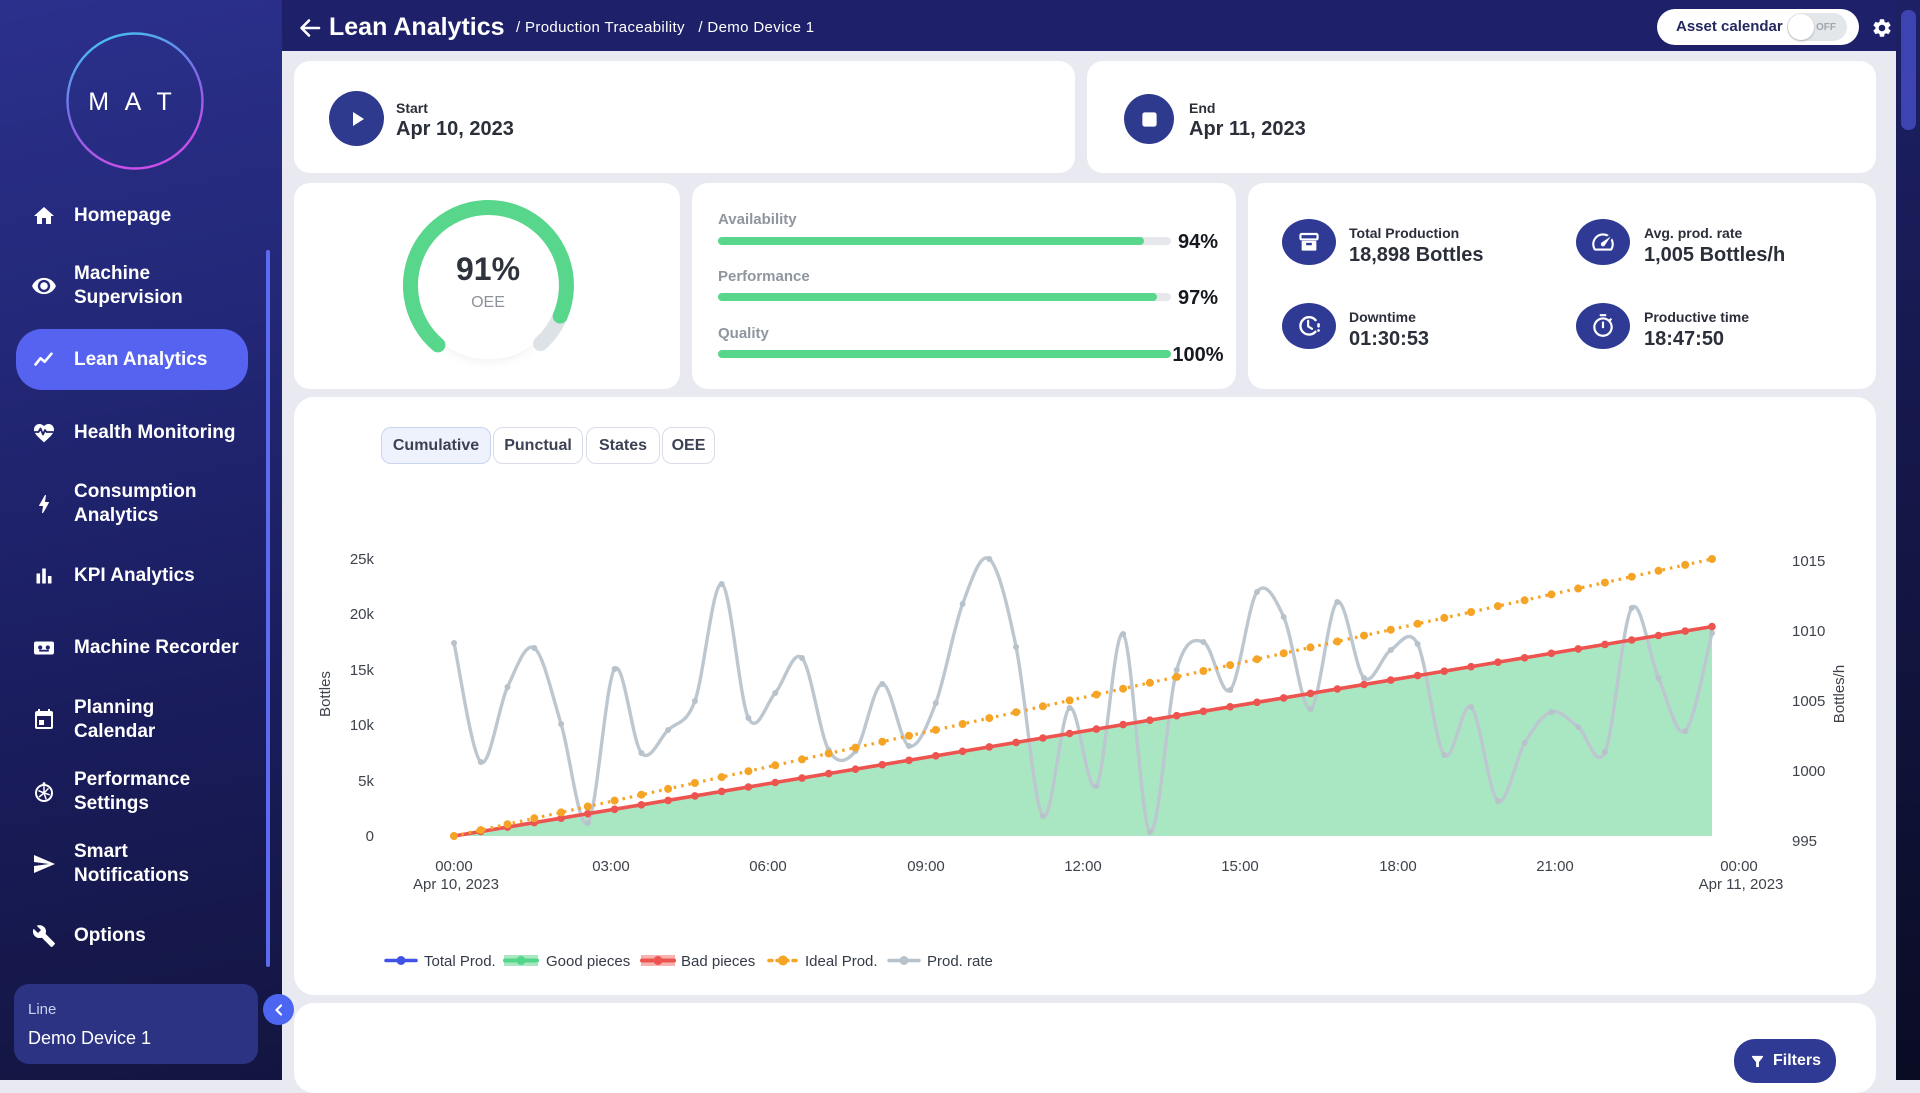  Describe the element at coordinates (1240, 866) in the screenshot. I see `svg-text: 15:00` at that location.